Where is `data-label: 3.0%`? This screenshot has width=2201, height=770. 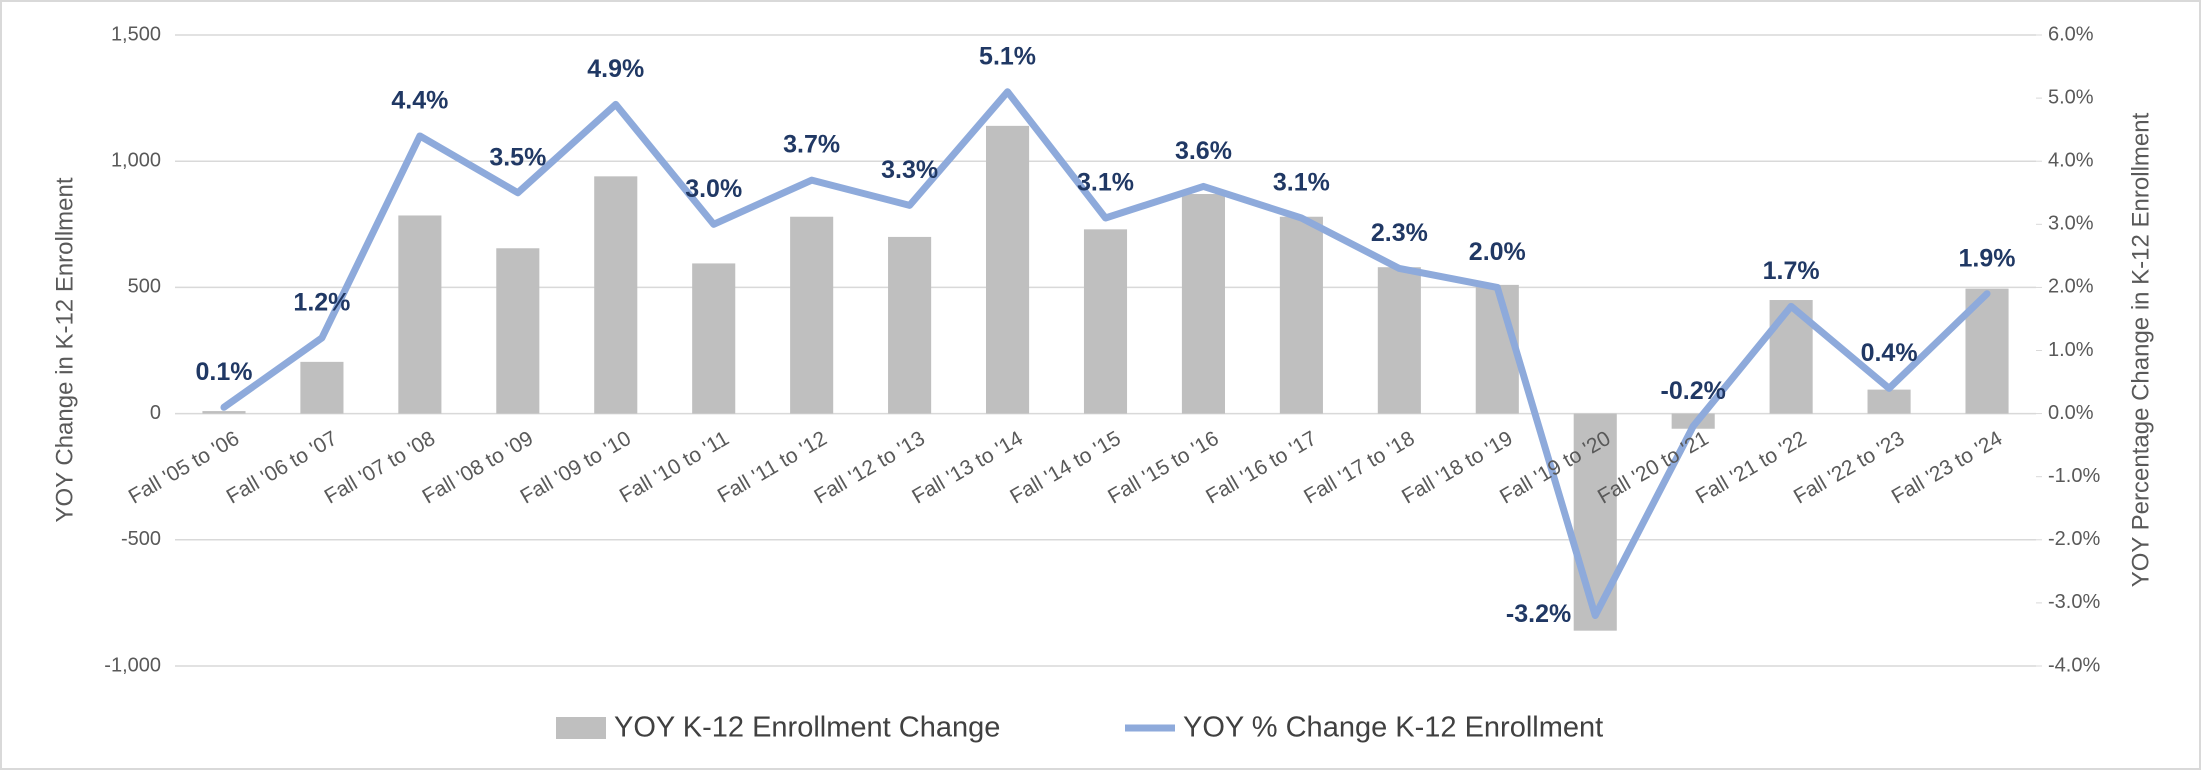 data-label: 3.0% is located at coordinates (713, 189).